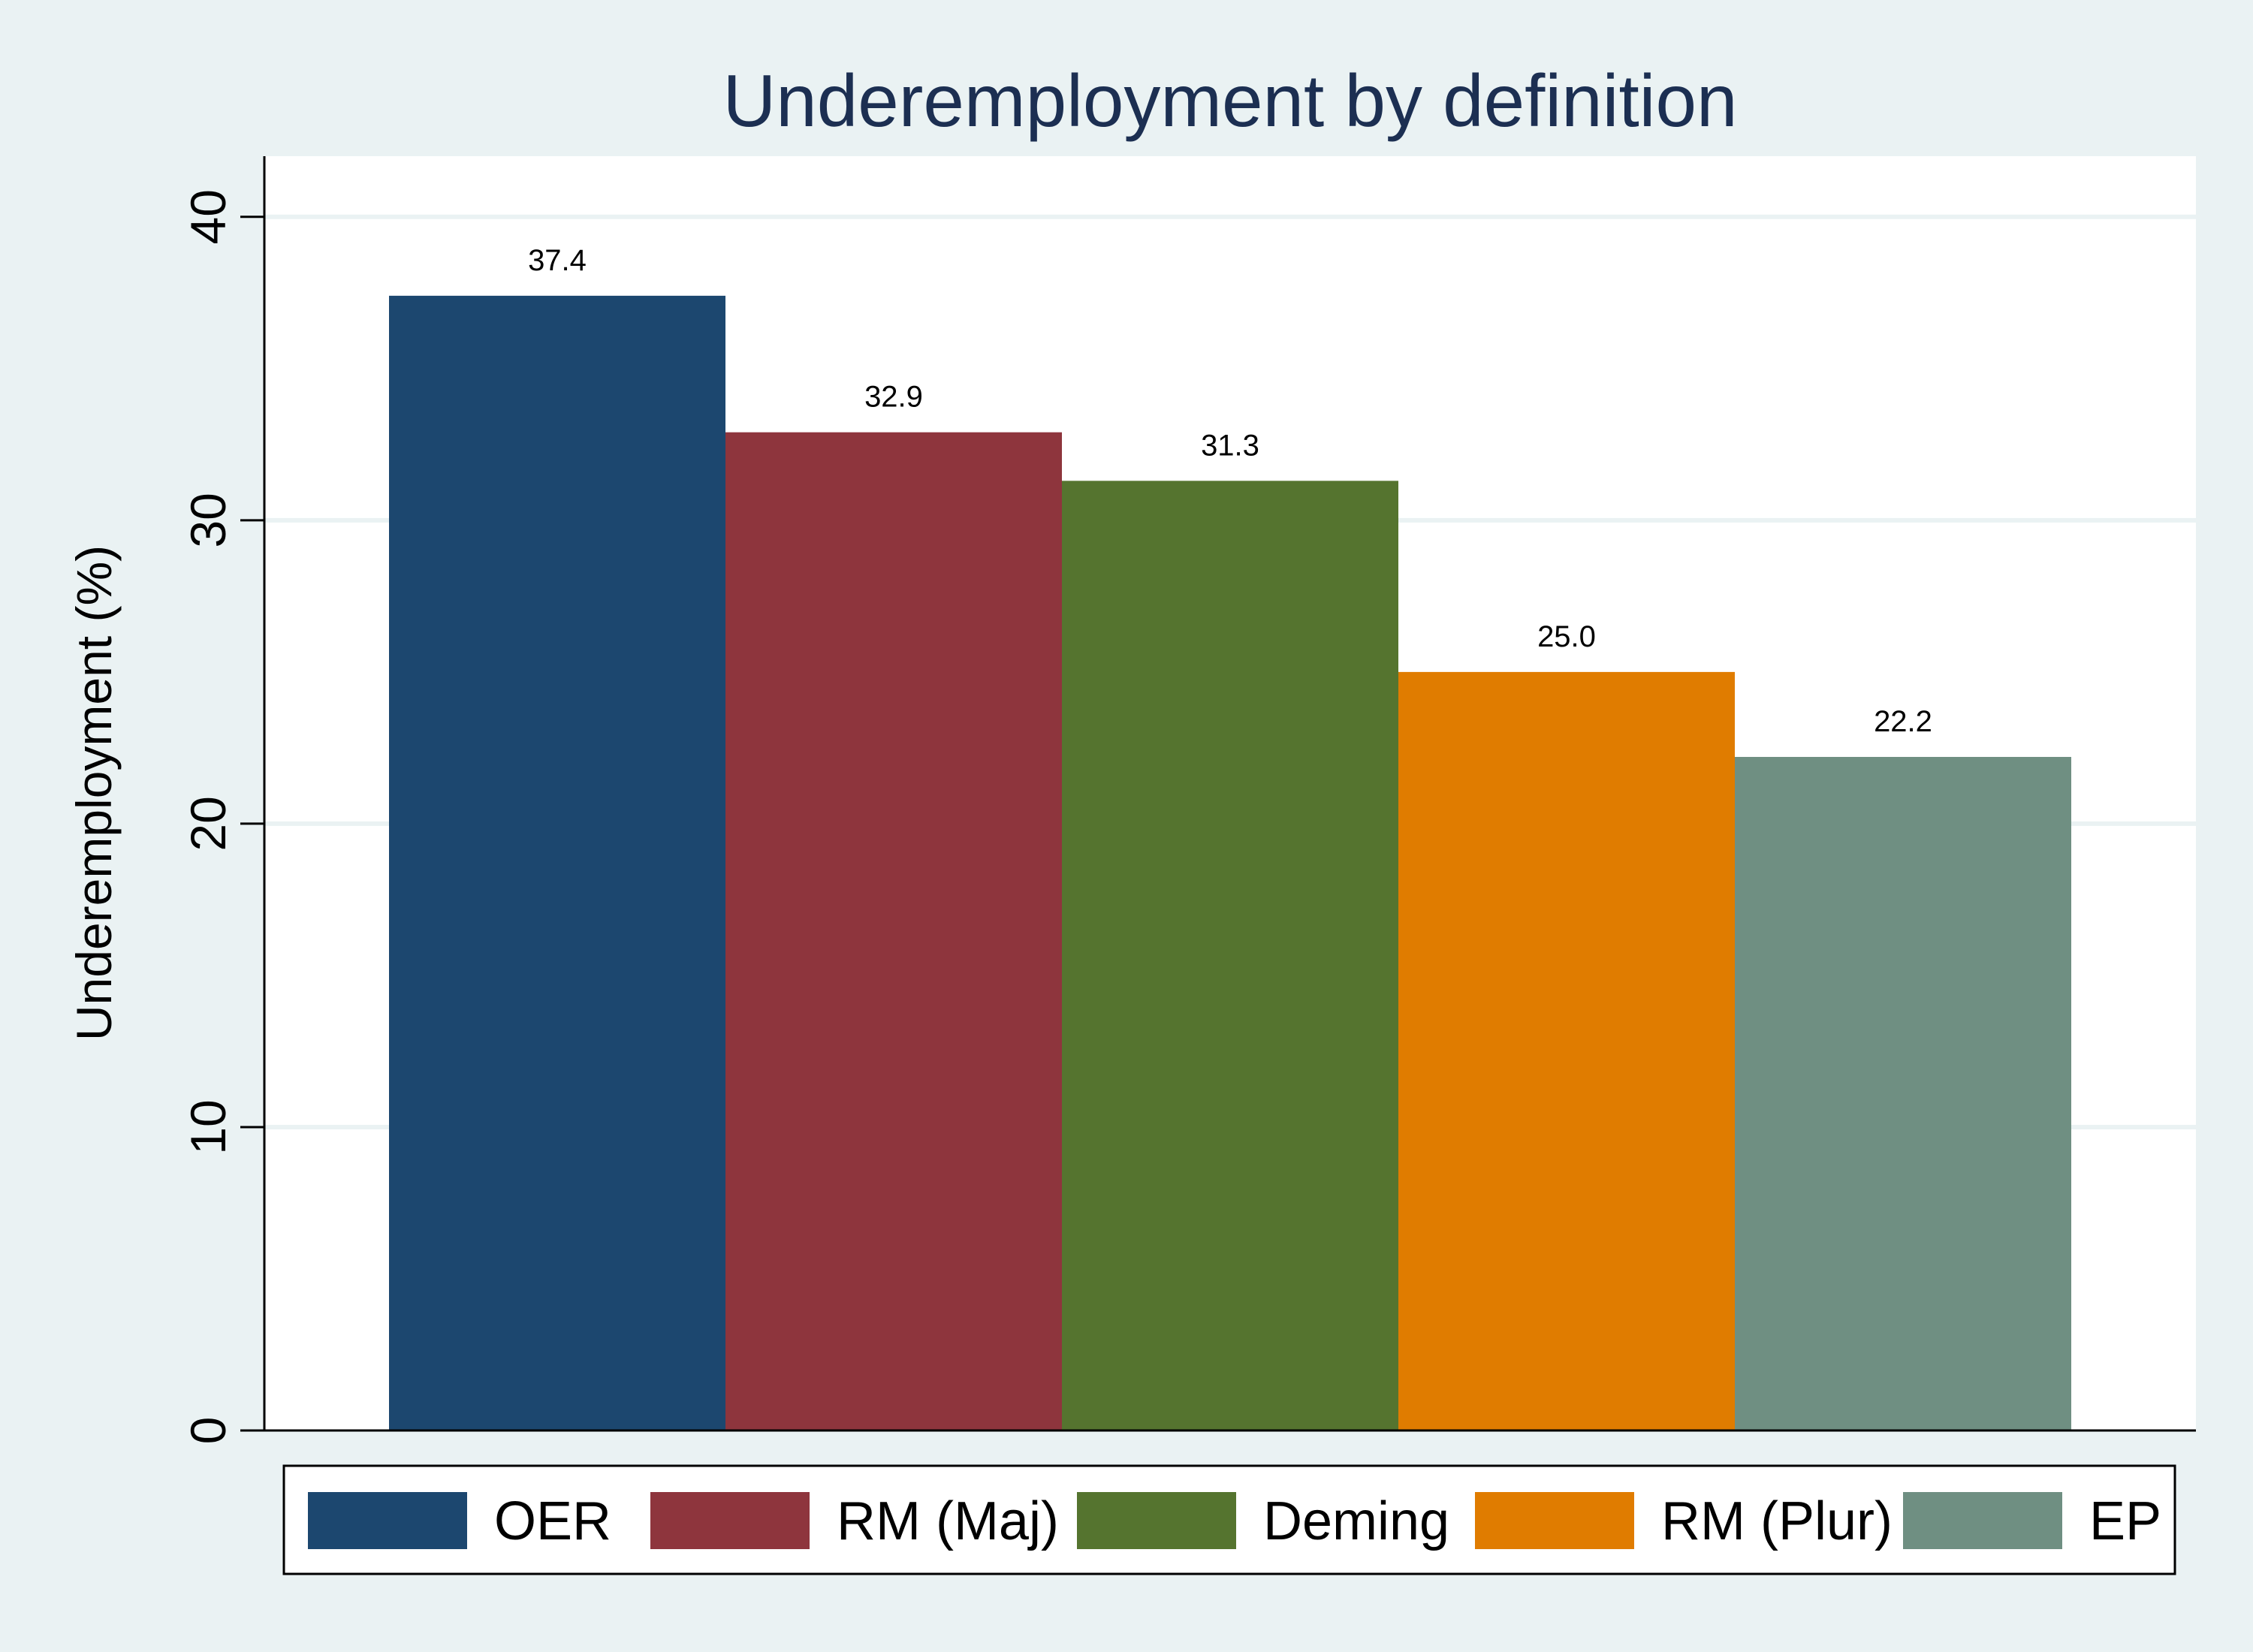  Describe the element at coordinates (208, 1126) in the screenshot. I see `y-tick-label: 10` at that location.